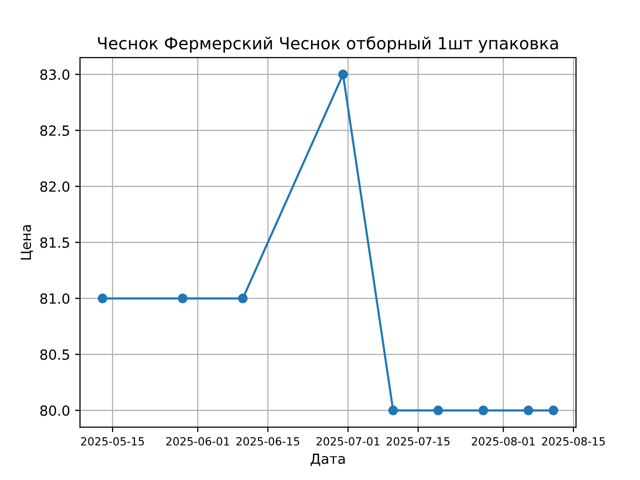 This screenshot has height=480, width=640. What do you see at coordinates (112, 441) in the screenshot?
I see `x-tick-label: 2025-05-15` at bounding box center [112, 441].